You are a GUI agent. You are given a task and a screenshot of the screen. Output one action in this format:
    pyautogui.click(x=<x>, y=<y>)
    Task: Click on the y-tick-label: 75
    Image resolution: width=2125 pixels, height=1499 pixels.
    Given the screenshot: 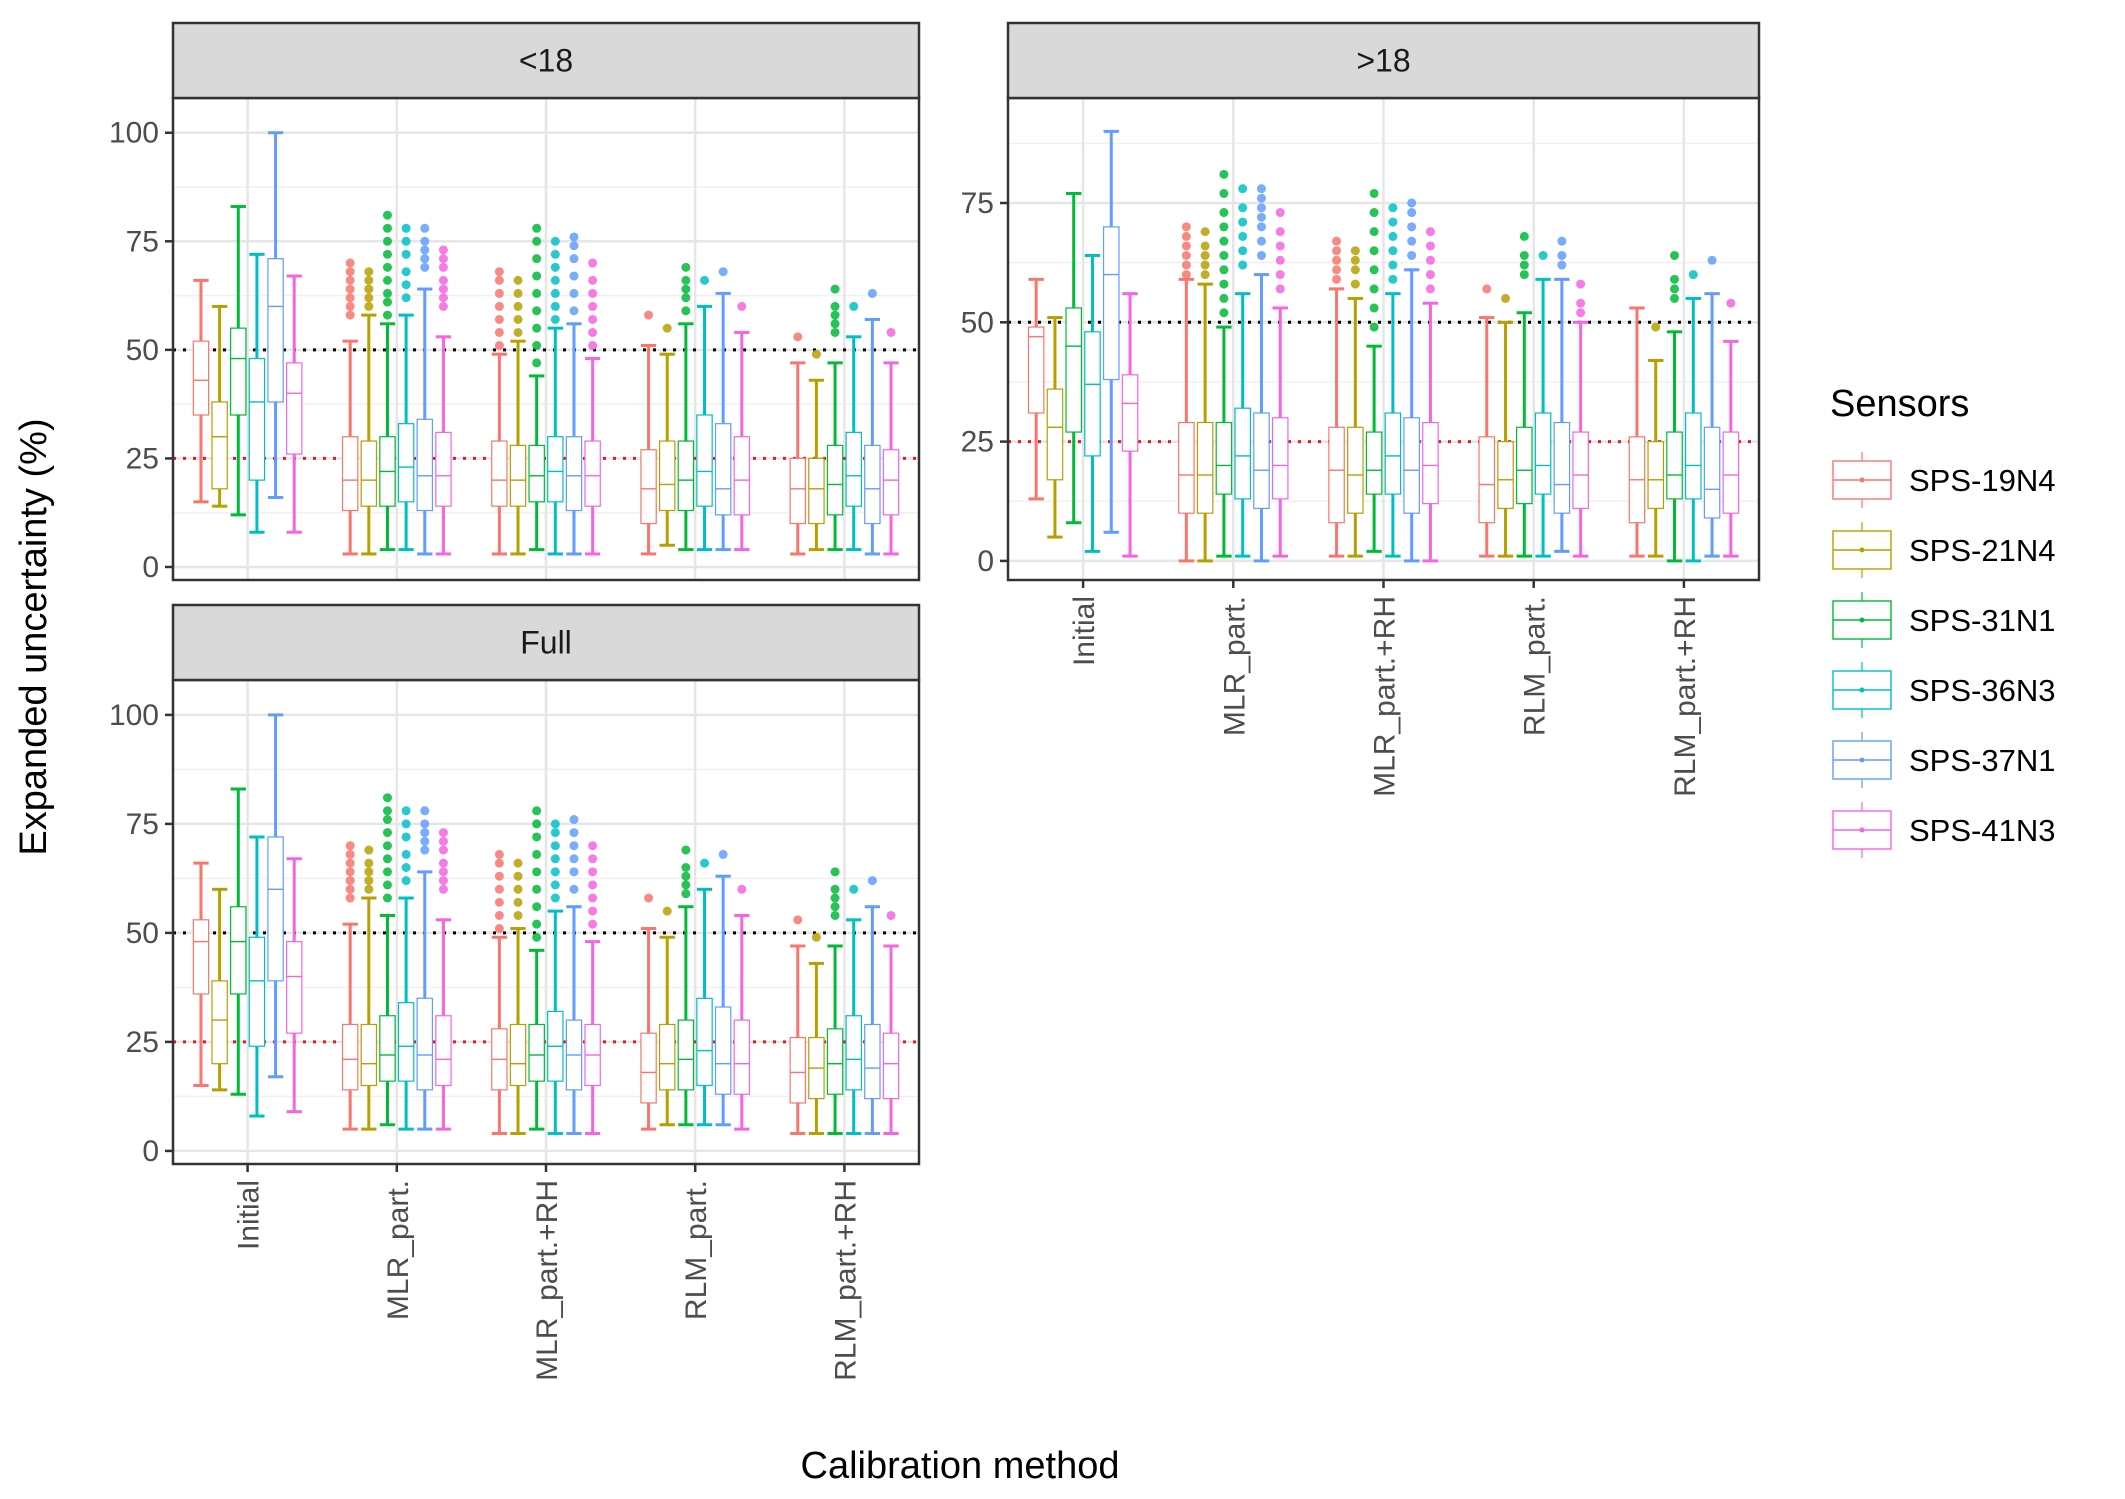 What is the action you would take?
    pyautogui.click(x=142, y=241)
    